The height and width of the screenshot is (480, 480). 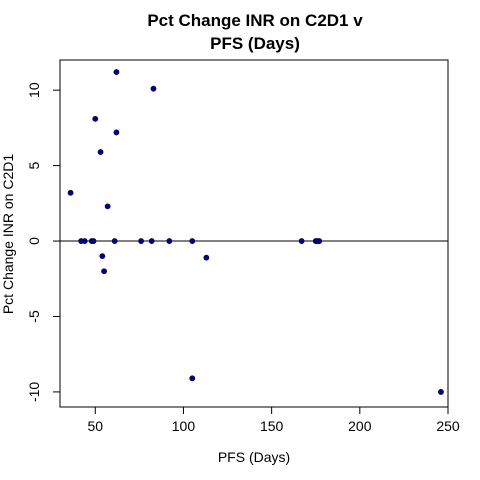 I want to click on x-axis-label: PFS (Days), so click(x=254, y=457).